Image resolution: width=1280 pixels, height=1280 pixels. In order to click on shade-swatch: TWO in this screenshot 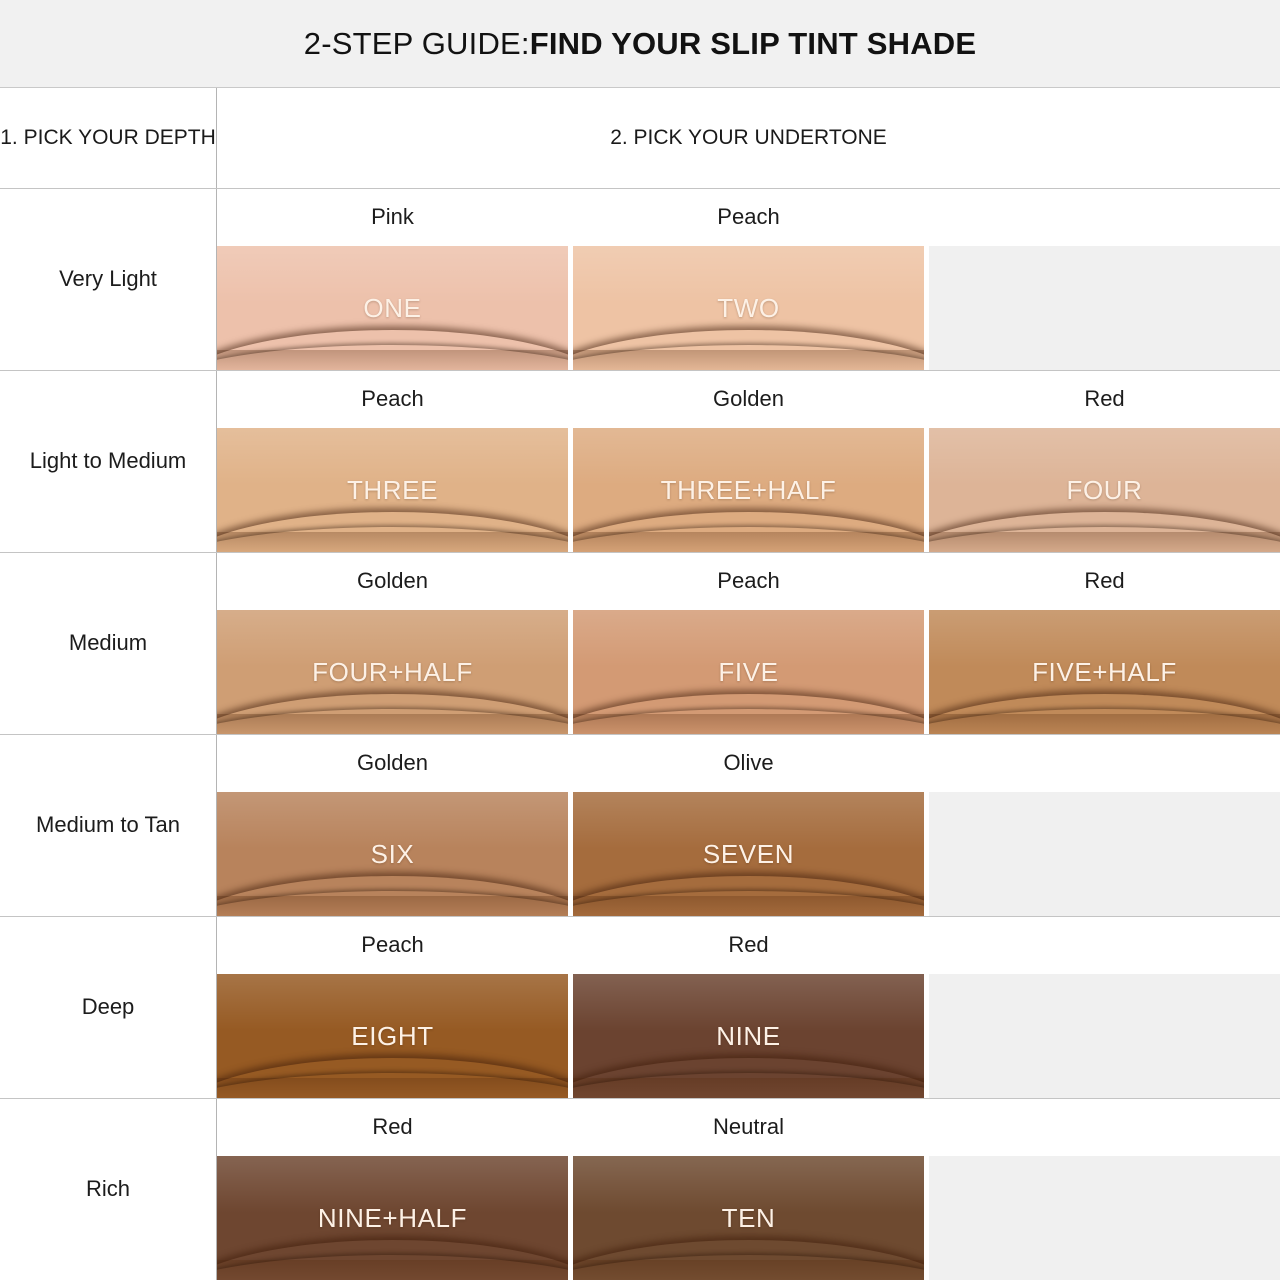, I will do `click(748, 308)`.